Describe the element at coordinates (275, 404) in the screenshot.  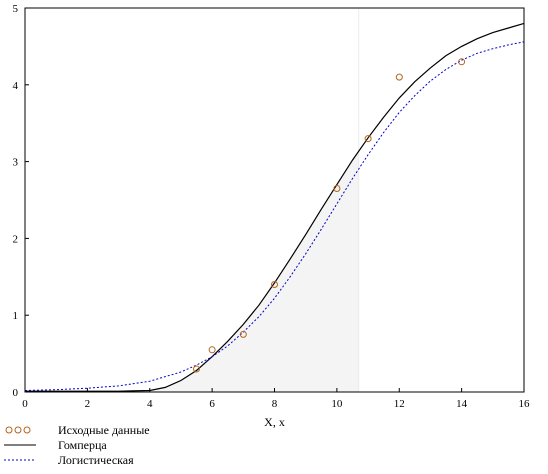
I see `x-tick-label: 8` at that location.